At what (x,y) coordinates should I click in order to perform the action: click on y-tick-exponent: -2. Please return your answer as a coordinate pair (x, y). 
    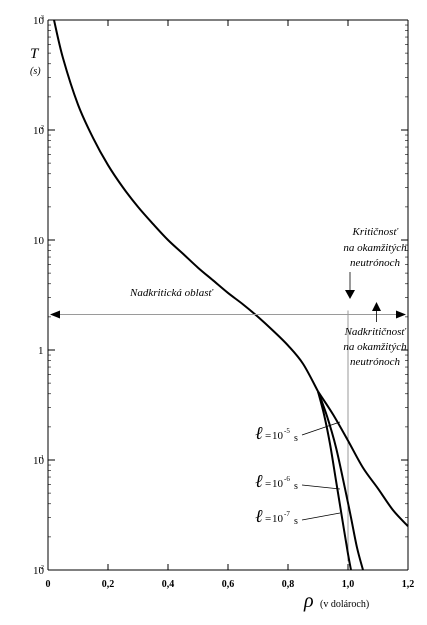
    Looking at the image, I should click on (41, 567).